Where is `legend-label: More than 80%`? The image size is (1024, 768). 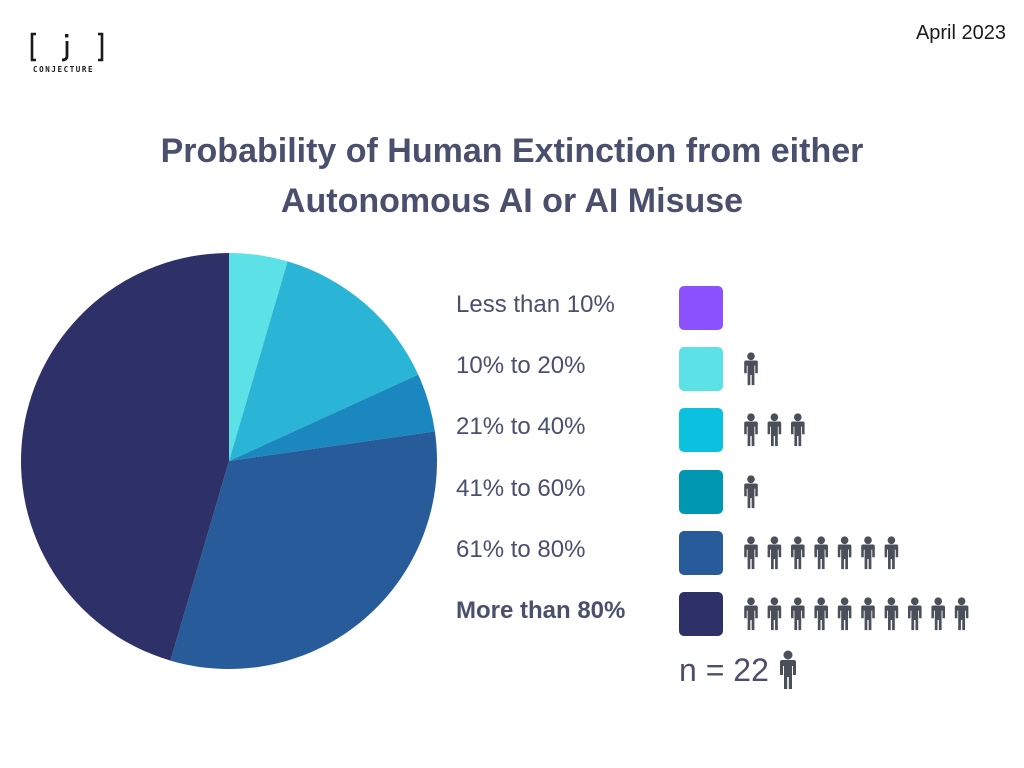 legend-label: More than 80% is located at coordinates (541, 610).